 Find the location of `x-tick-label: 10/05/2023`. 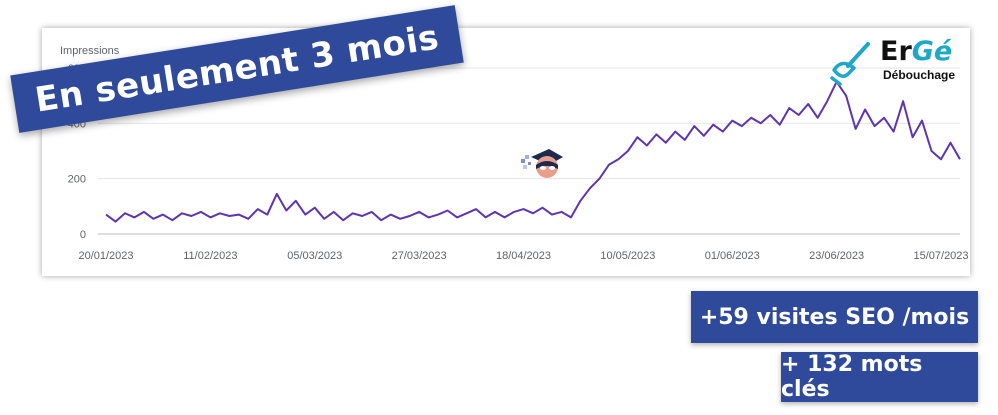

x-tick-label: 10/05/2023 is located at coordinates (627, 256).